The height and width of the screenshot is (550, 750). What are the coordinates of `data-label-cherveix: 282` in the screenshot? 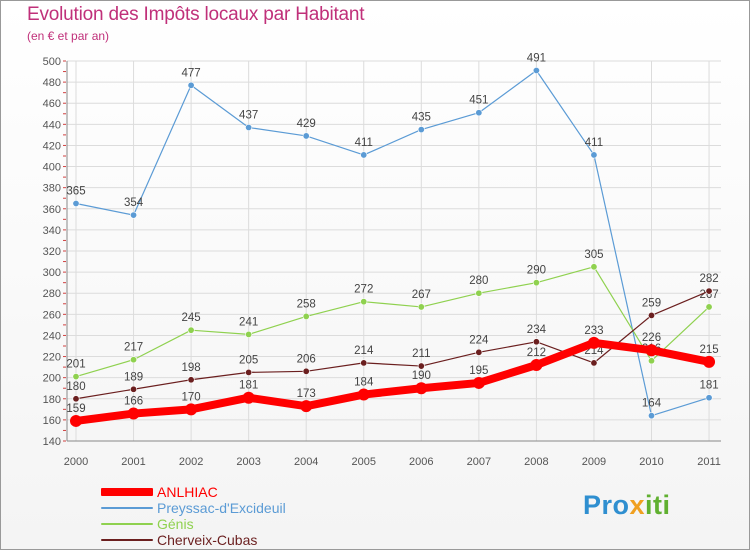 It's located at (708, 279).